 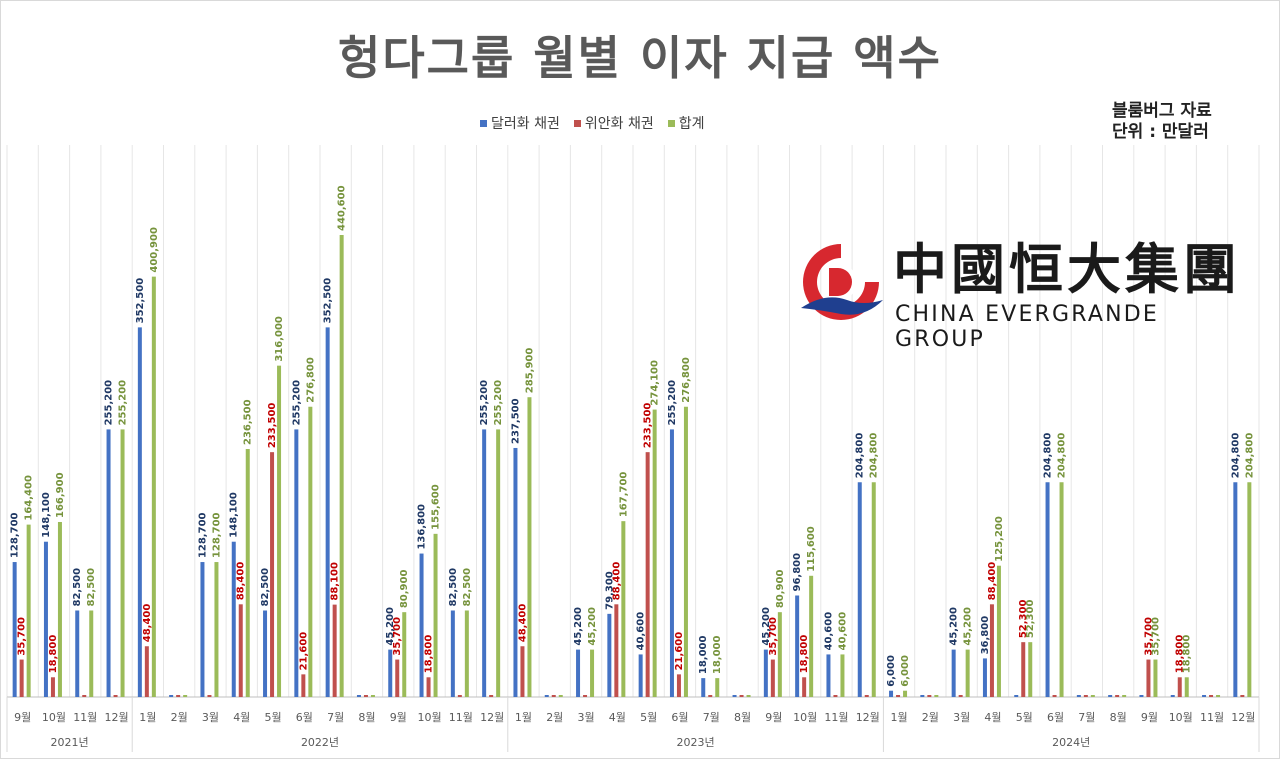 I want to click on logo-text-chinese: 中國恒大集團, so click(x=1067, y=269).